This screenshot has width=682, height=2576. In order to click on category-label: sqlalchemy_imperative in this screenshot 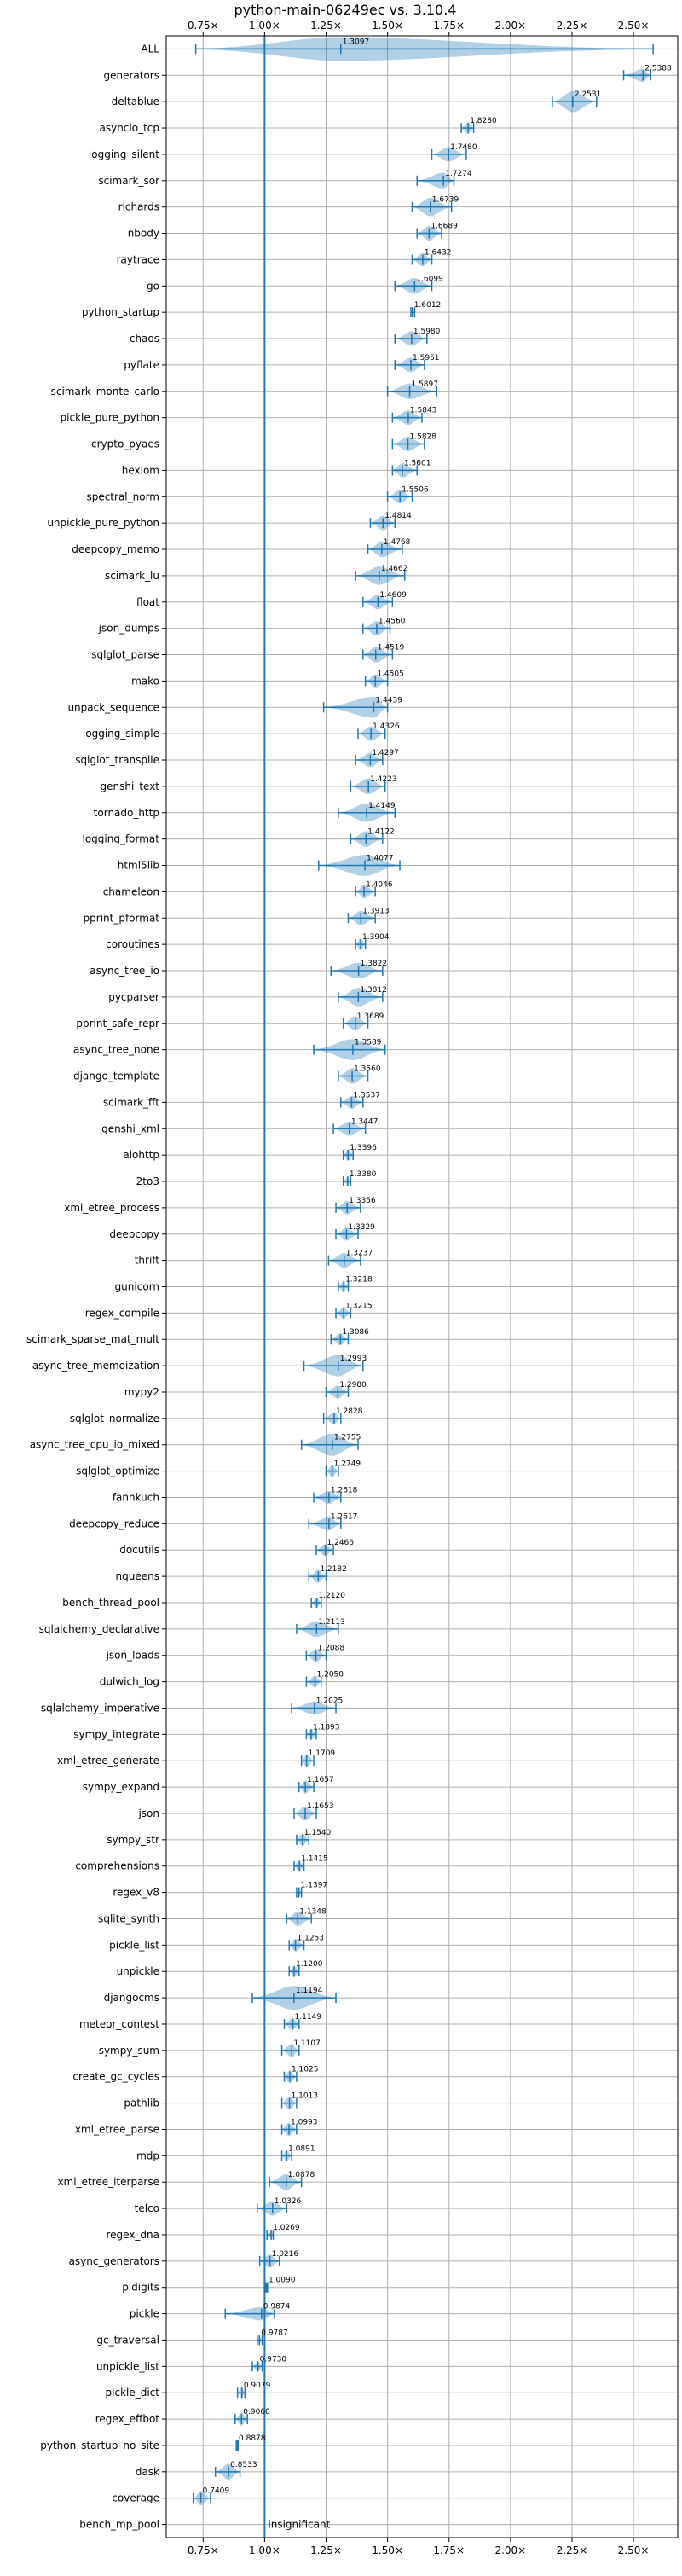, I will do `click(100, 1708)`.